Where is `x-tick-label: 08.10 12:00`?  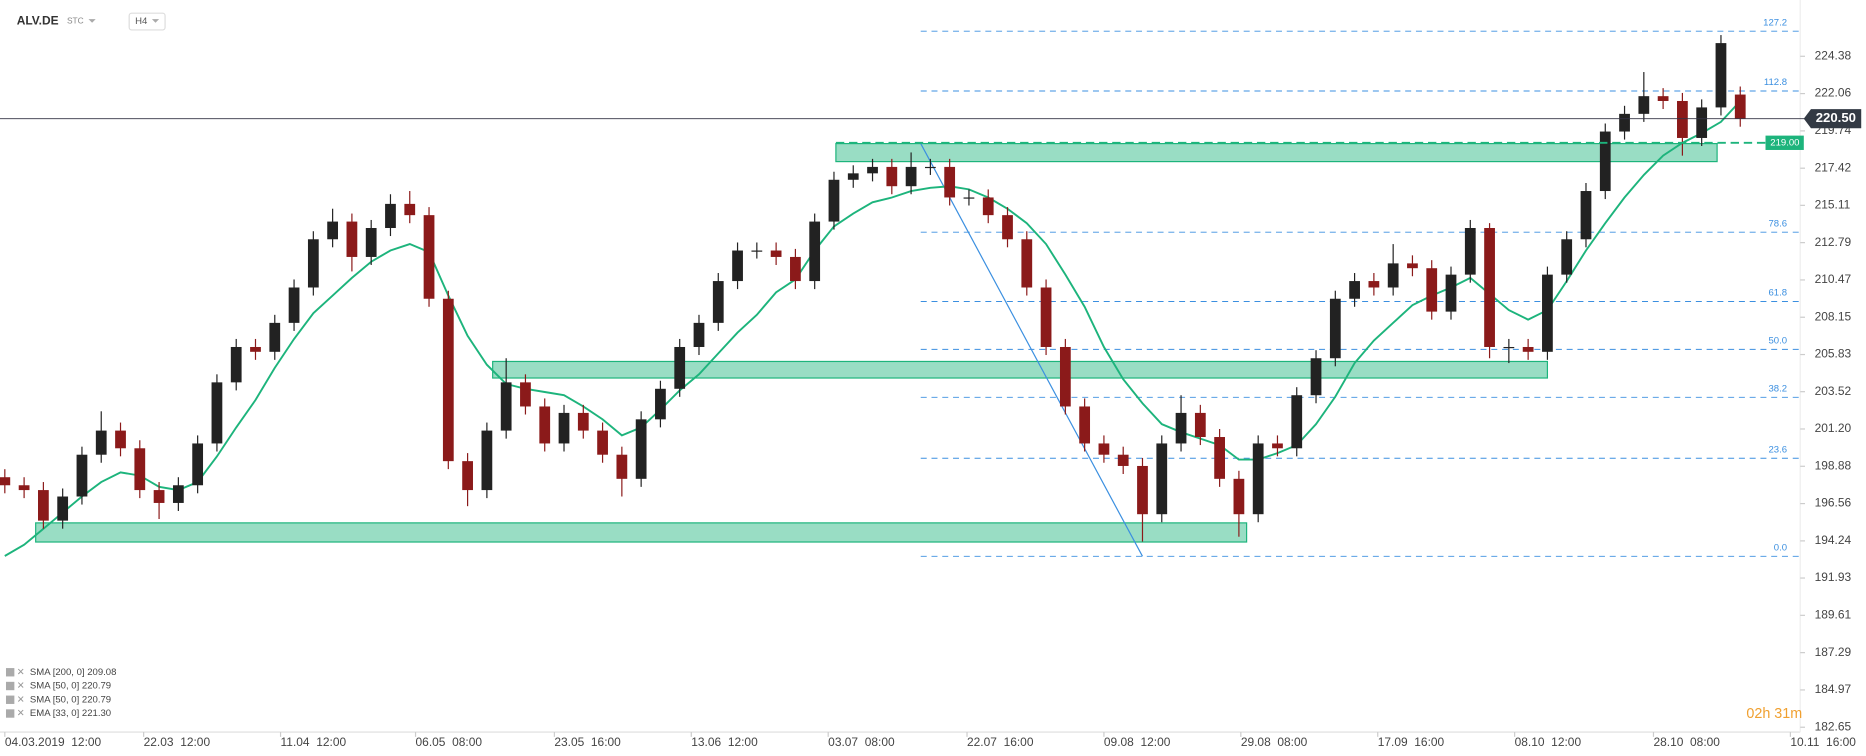
x-tick-label: 08.10 12:00 is located at coordinates (1548, 742).